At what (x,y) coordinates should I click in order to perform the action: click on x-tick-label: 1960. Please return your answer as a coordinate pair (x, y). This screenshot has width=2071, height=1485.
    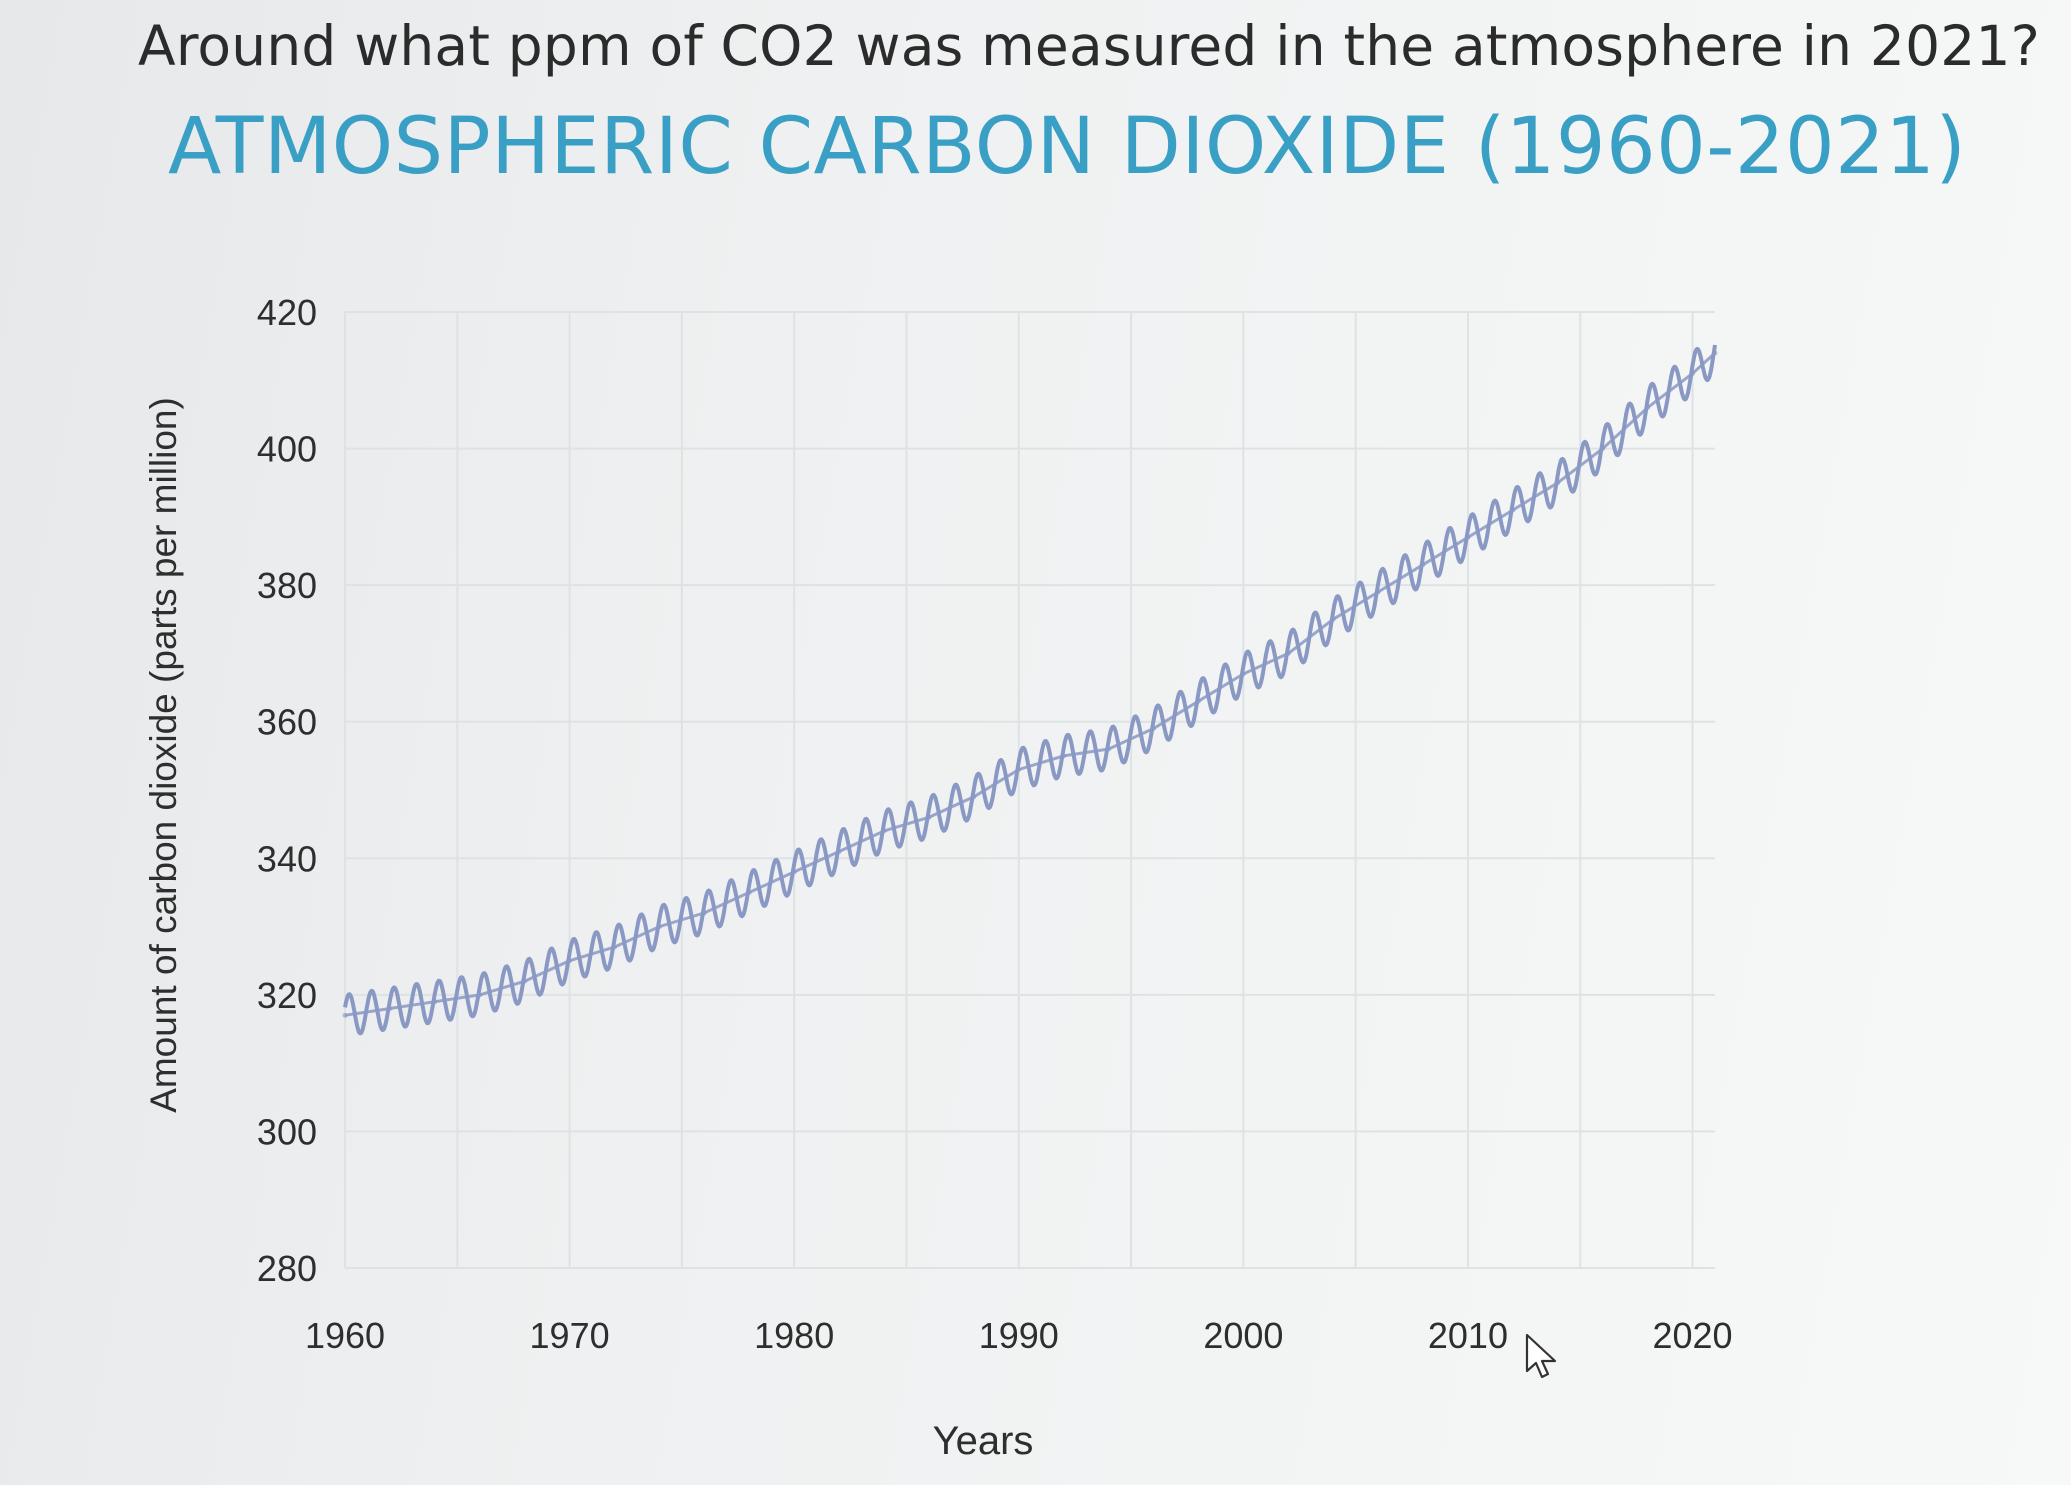
    Looking at the image, I should click on (345, 1335).